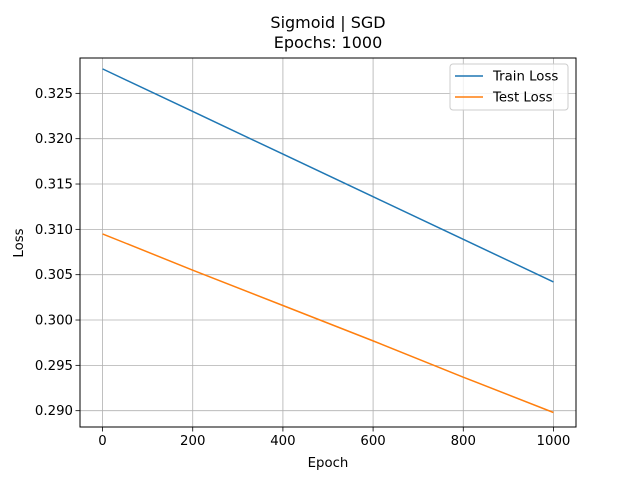 The height and width of the screenshot is (480, 640). Describe the element at coordinates (525, 77) in the screenshot. I see `legend-label-train-loss: Train Loss` at that location.